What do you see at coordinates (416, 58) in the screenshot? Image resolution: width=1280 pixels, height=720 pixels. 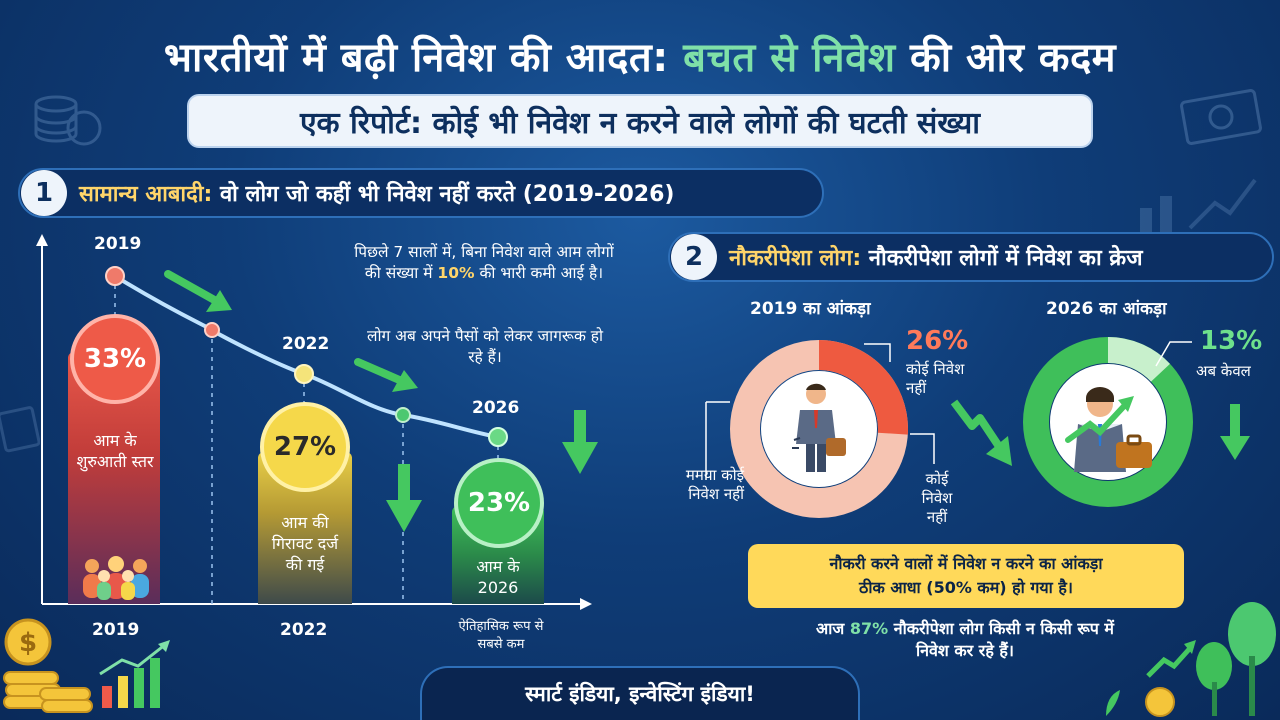 I see `title-part: भारतीयों में बढ़ी निवेश की आदत:` at bounding box center [416, 58].